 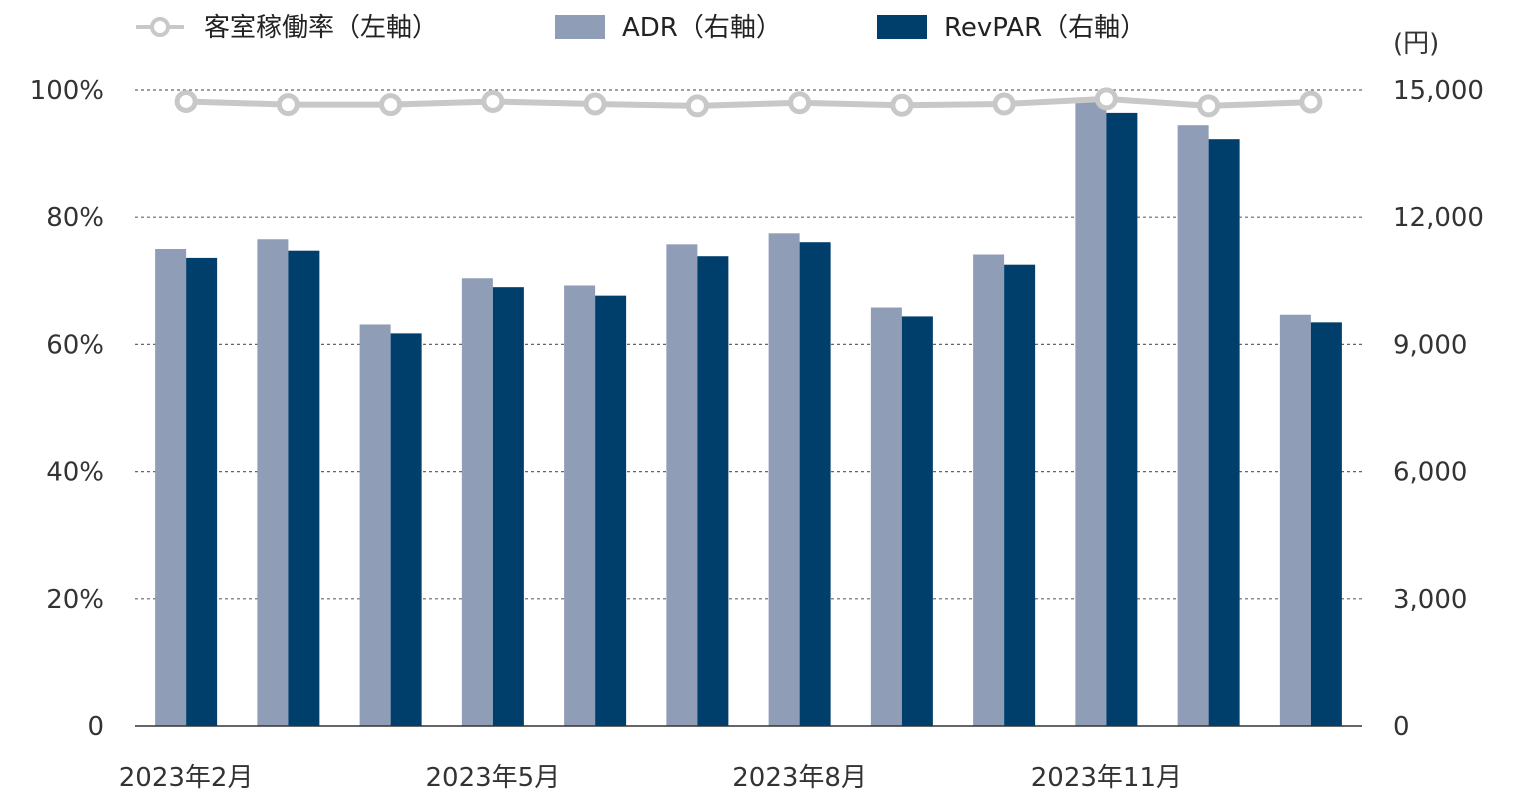 I want to click on legend-label-revpar: RevPAR（右軸）, so click(x=1045, y=28).